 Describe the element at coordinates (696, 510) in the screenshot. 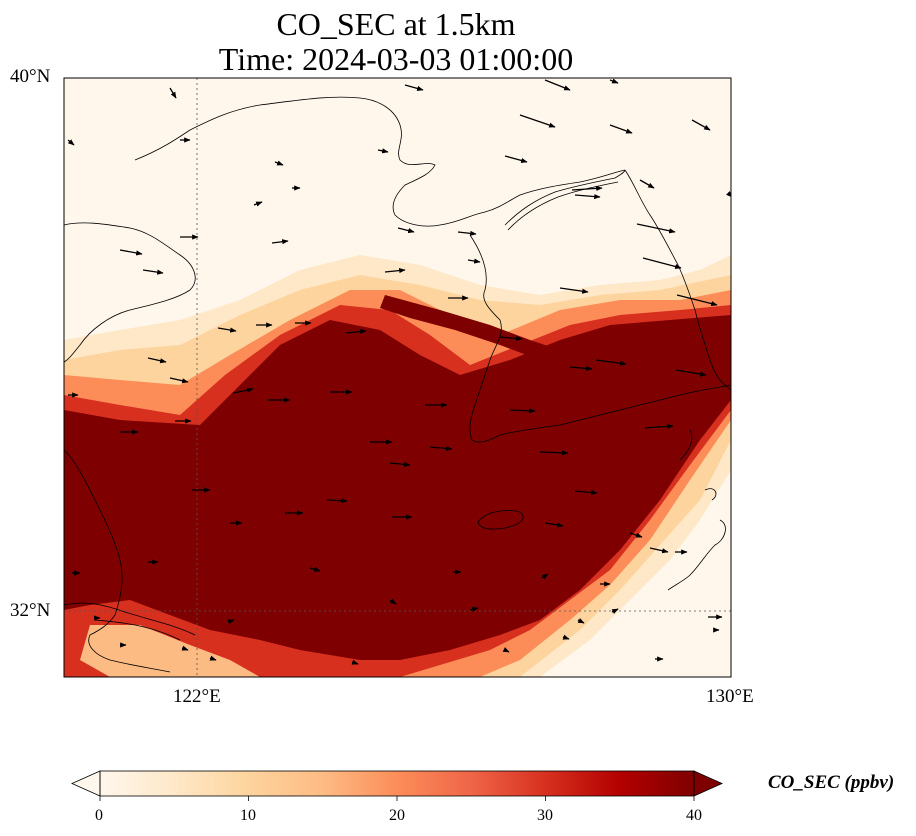

I see `coastline-japan-kyushu` at that location.